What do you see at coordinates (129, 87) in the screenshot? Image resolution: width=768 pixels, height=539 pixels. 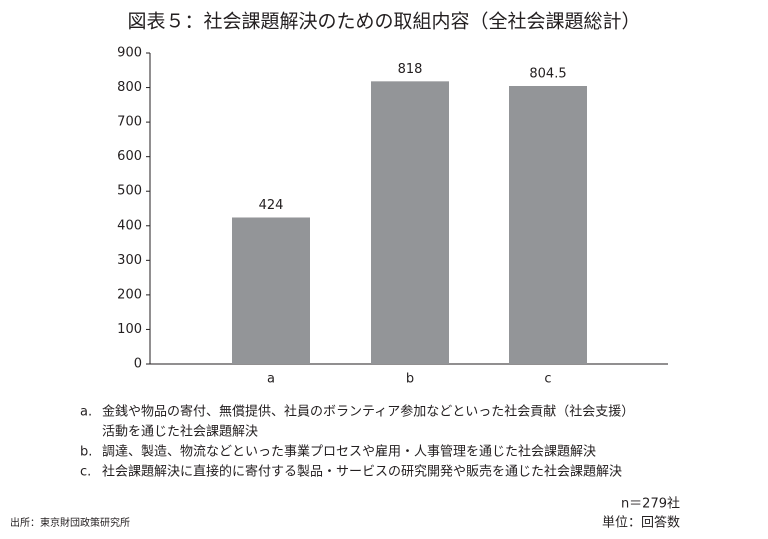 I see `y-tick-label: 800` at bounding box center [129, 87].